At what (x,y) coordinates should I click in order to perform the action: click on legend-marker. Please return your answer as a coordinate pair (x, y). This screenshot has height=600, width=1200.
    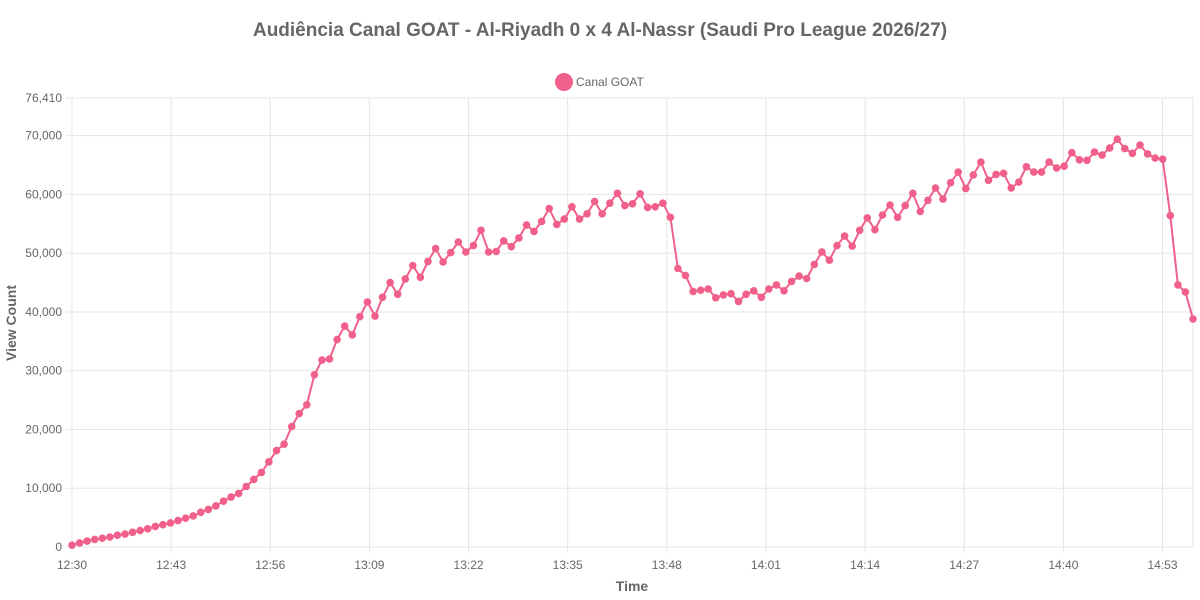
    Looking at the image, I should click on (564, 82).